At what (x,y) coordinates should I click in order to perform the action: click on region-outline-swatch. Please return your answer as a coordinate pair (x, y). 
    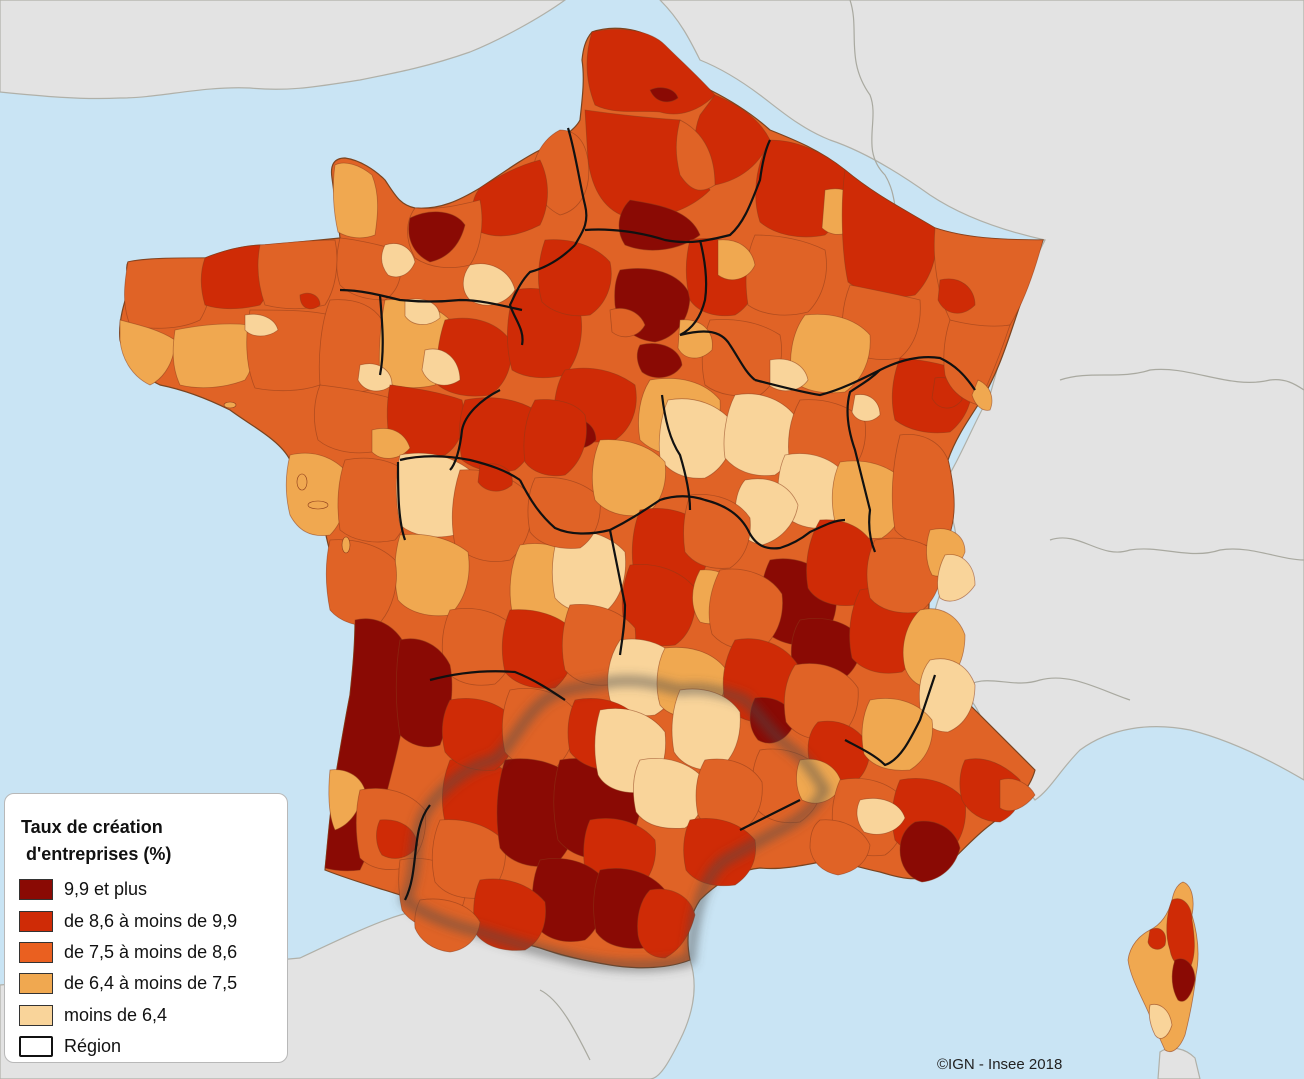
    Looking at the image, I should click on (36, 1047).